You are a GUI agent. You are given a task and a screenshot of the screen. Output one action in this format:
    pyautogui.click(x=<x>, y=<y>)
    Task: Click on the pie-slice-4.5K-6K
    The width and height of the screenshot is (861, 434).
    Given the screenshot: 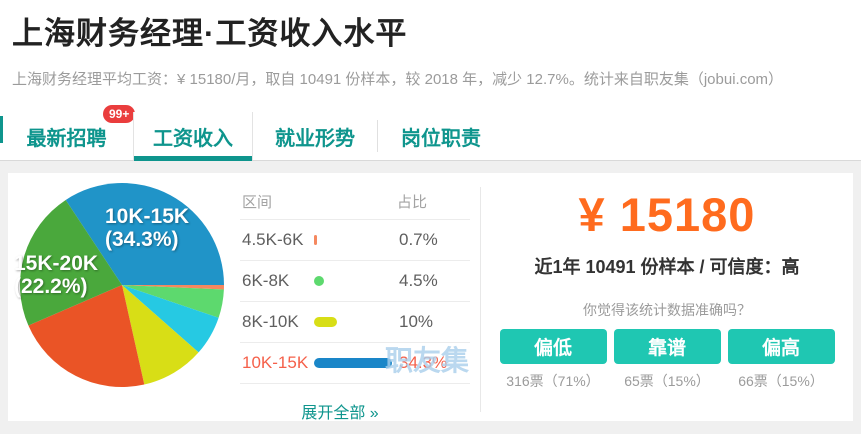 What is the action you would take?
    pyautogui.click(x=173, y=287)
    